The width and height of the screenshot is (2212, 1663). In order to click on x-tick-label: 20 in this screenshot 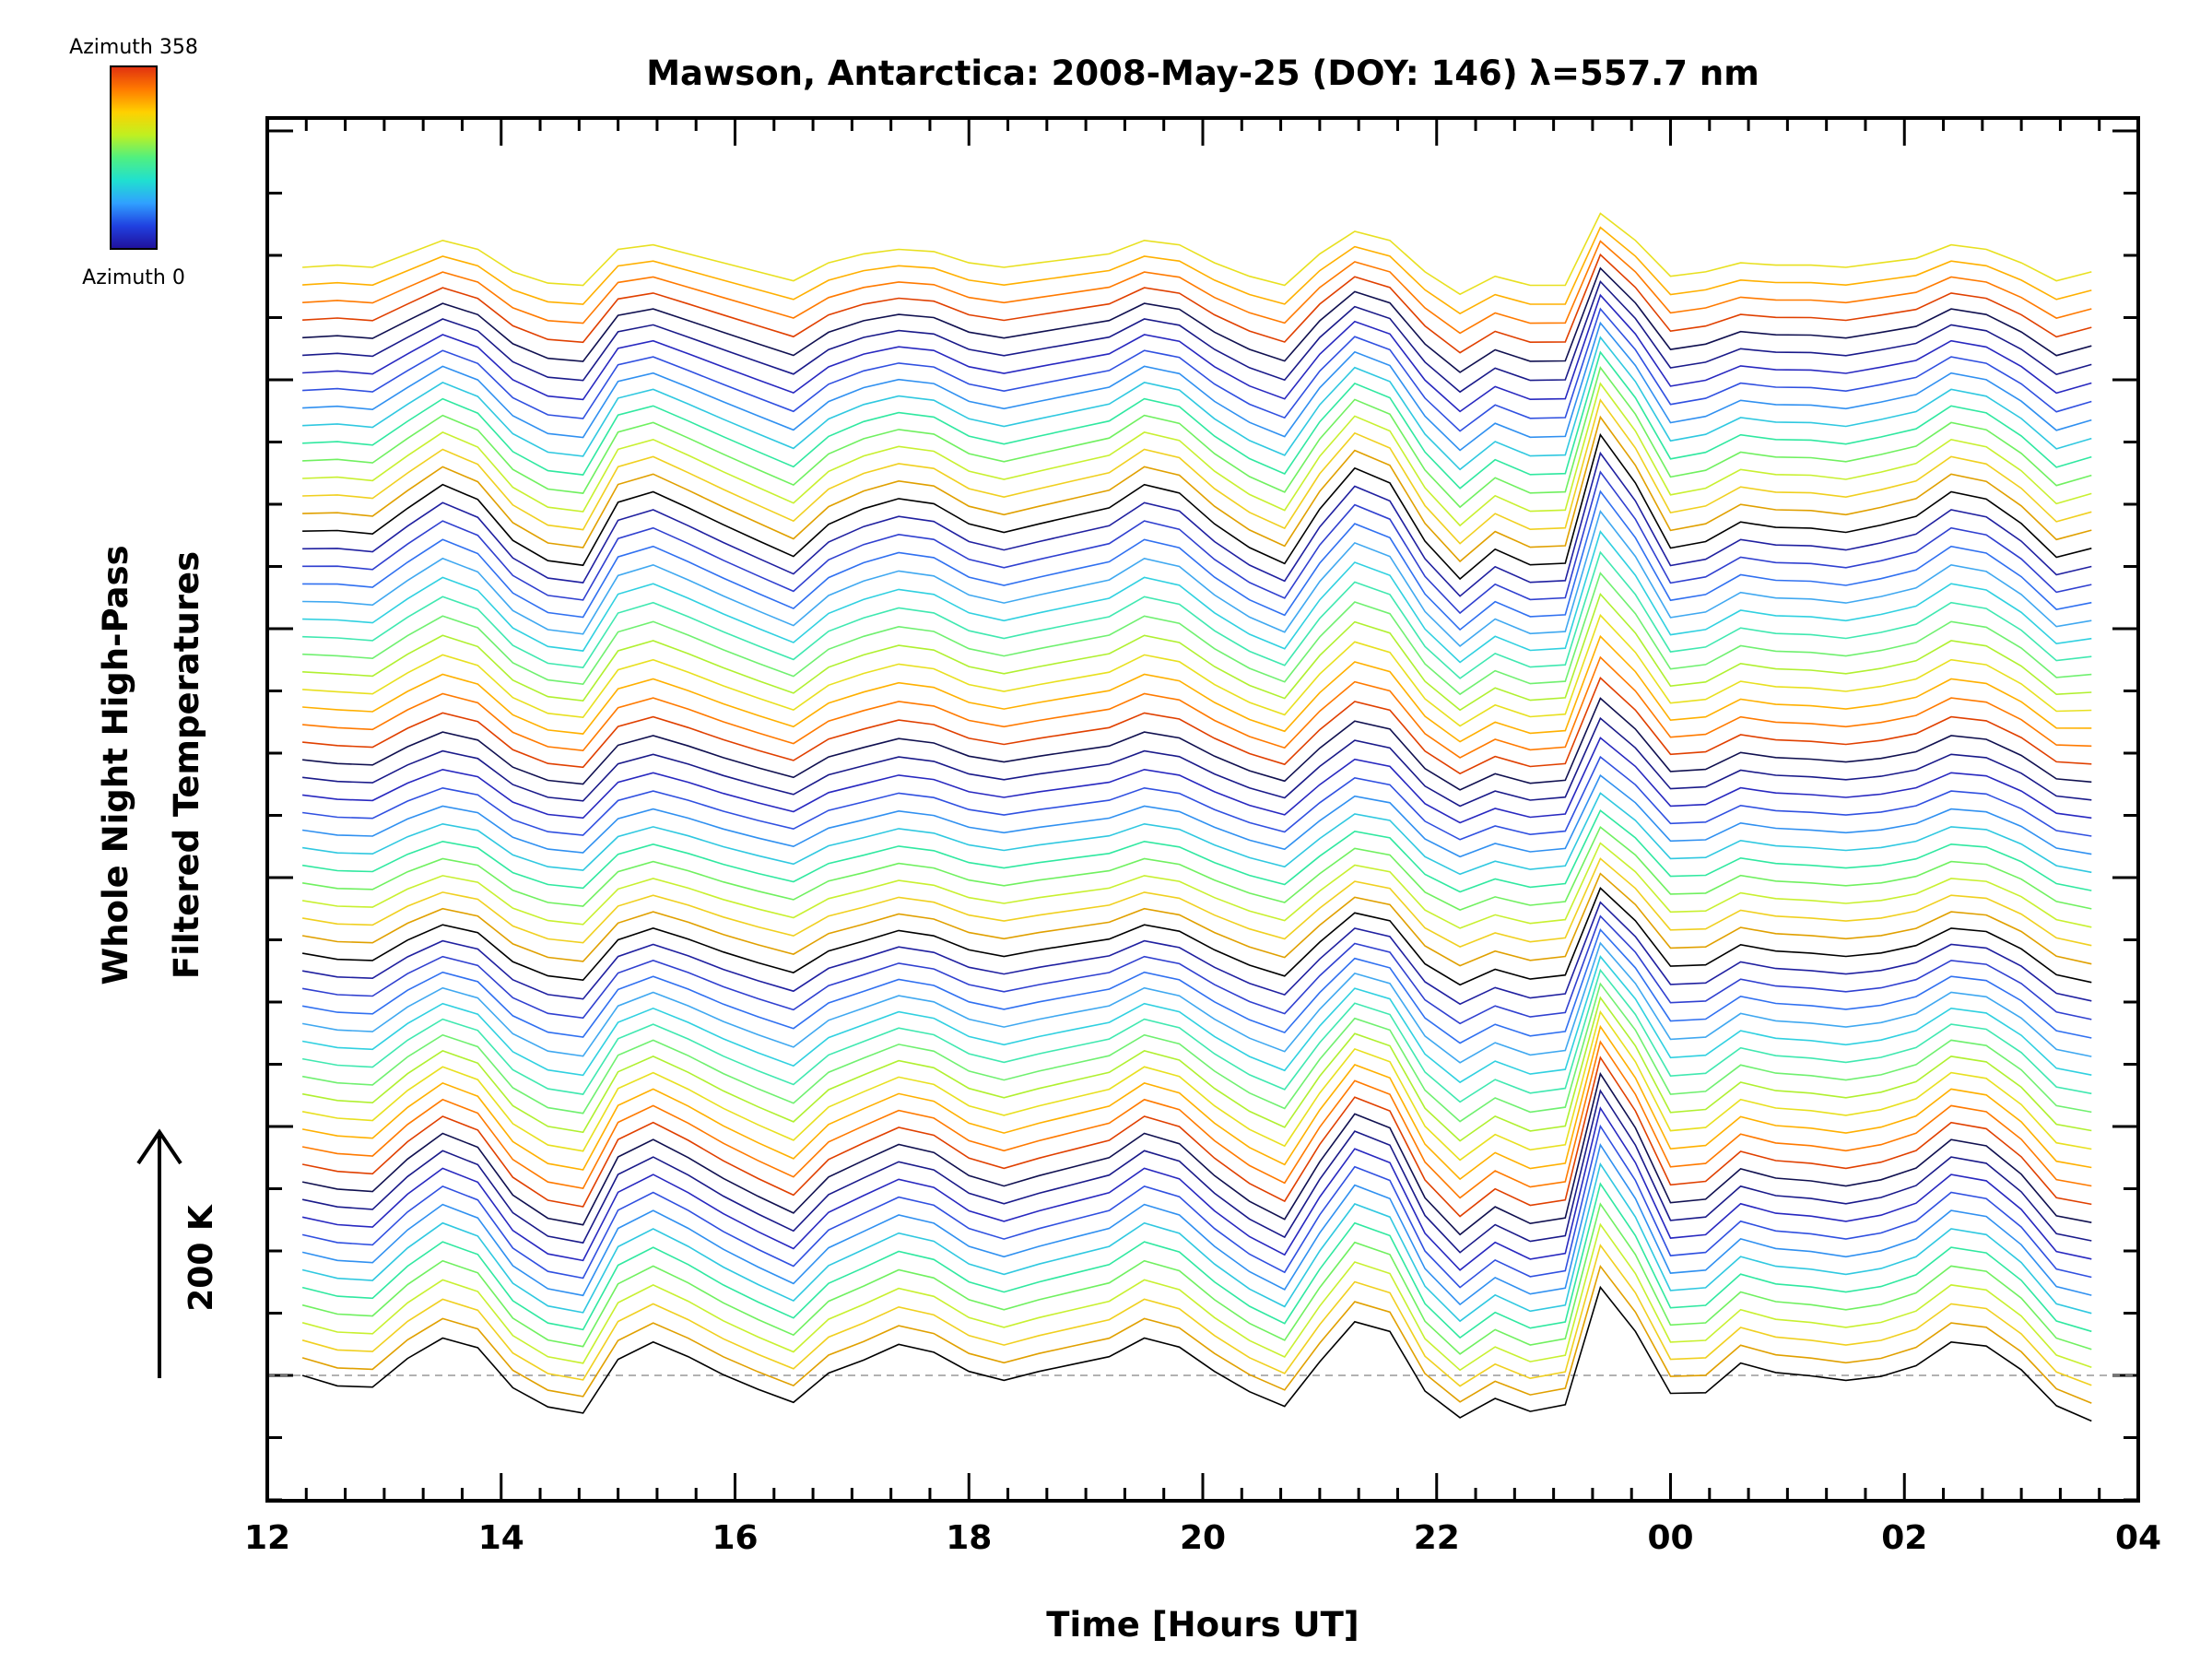, I will do `click(1203, 1538)`.